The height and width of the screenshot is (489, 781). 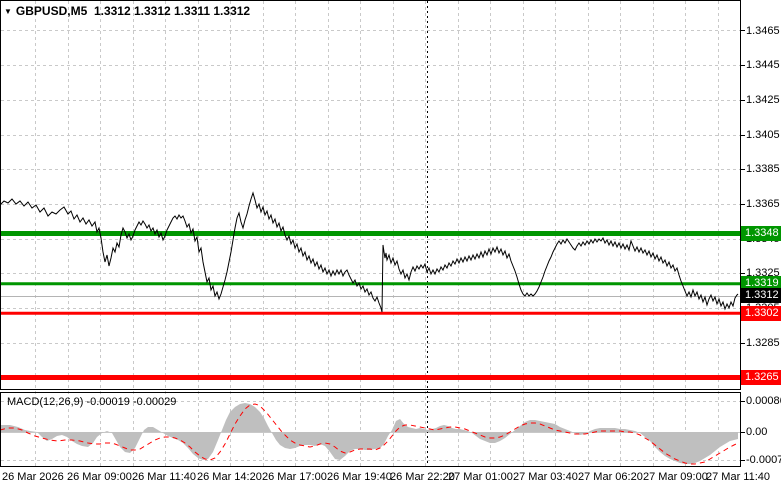 What do you see at coordinates (763, 273) in the screenshot?
I see `price-tick-label: 1.3325` at bounding box center [763, 273].